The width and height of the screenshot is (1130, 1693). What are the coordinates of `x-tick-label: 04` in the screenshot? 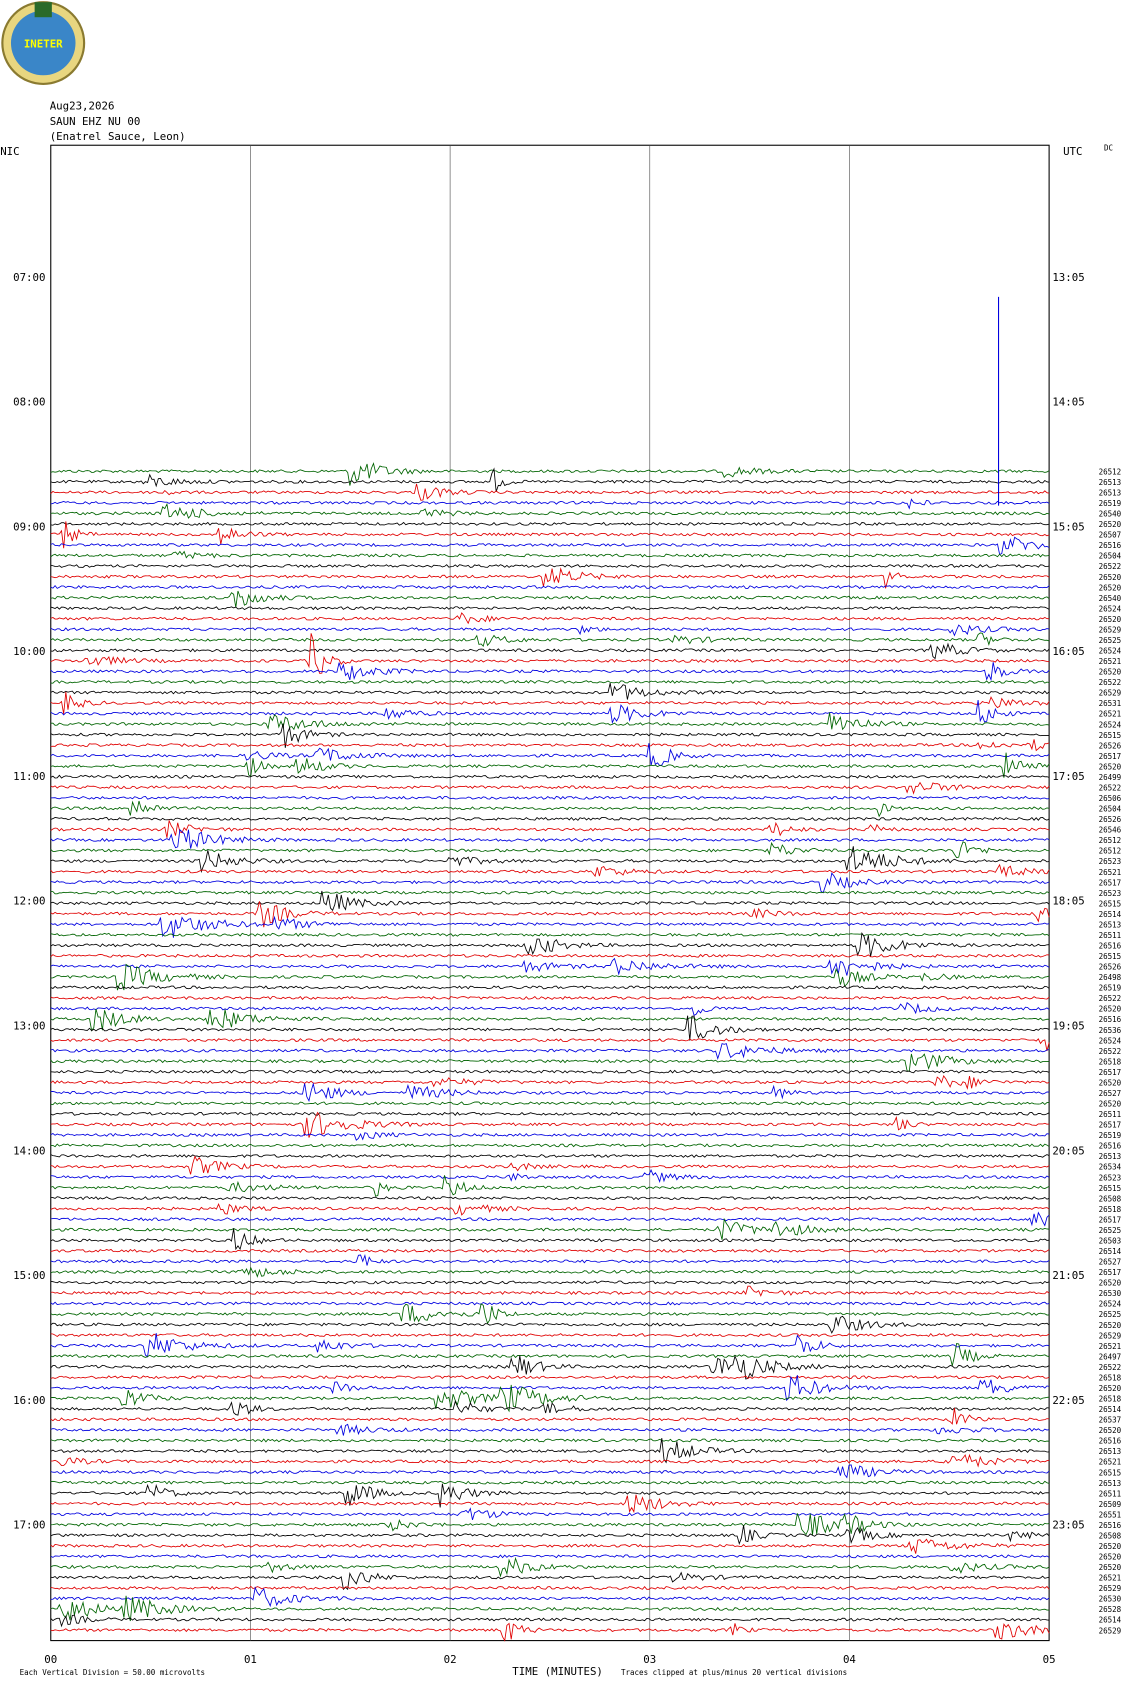 It's located at (849, 1659).